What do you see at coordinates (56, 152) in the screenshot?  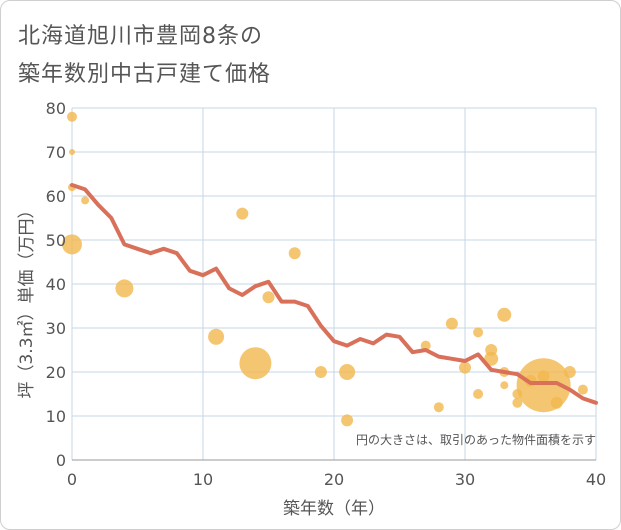 I see `y-tick-label: 70` at bounding box center [56, 152].